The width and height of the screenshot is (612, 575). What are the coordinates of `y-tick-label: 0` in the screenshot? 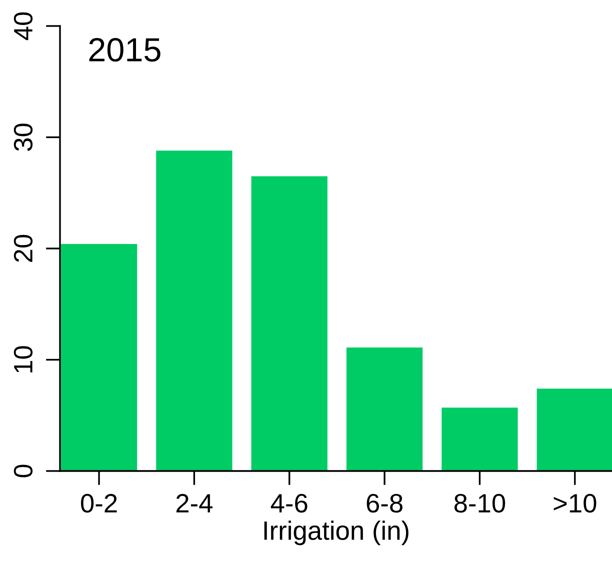 It's located at (23, 471).